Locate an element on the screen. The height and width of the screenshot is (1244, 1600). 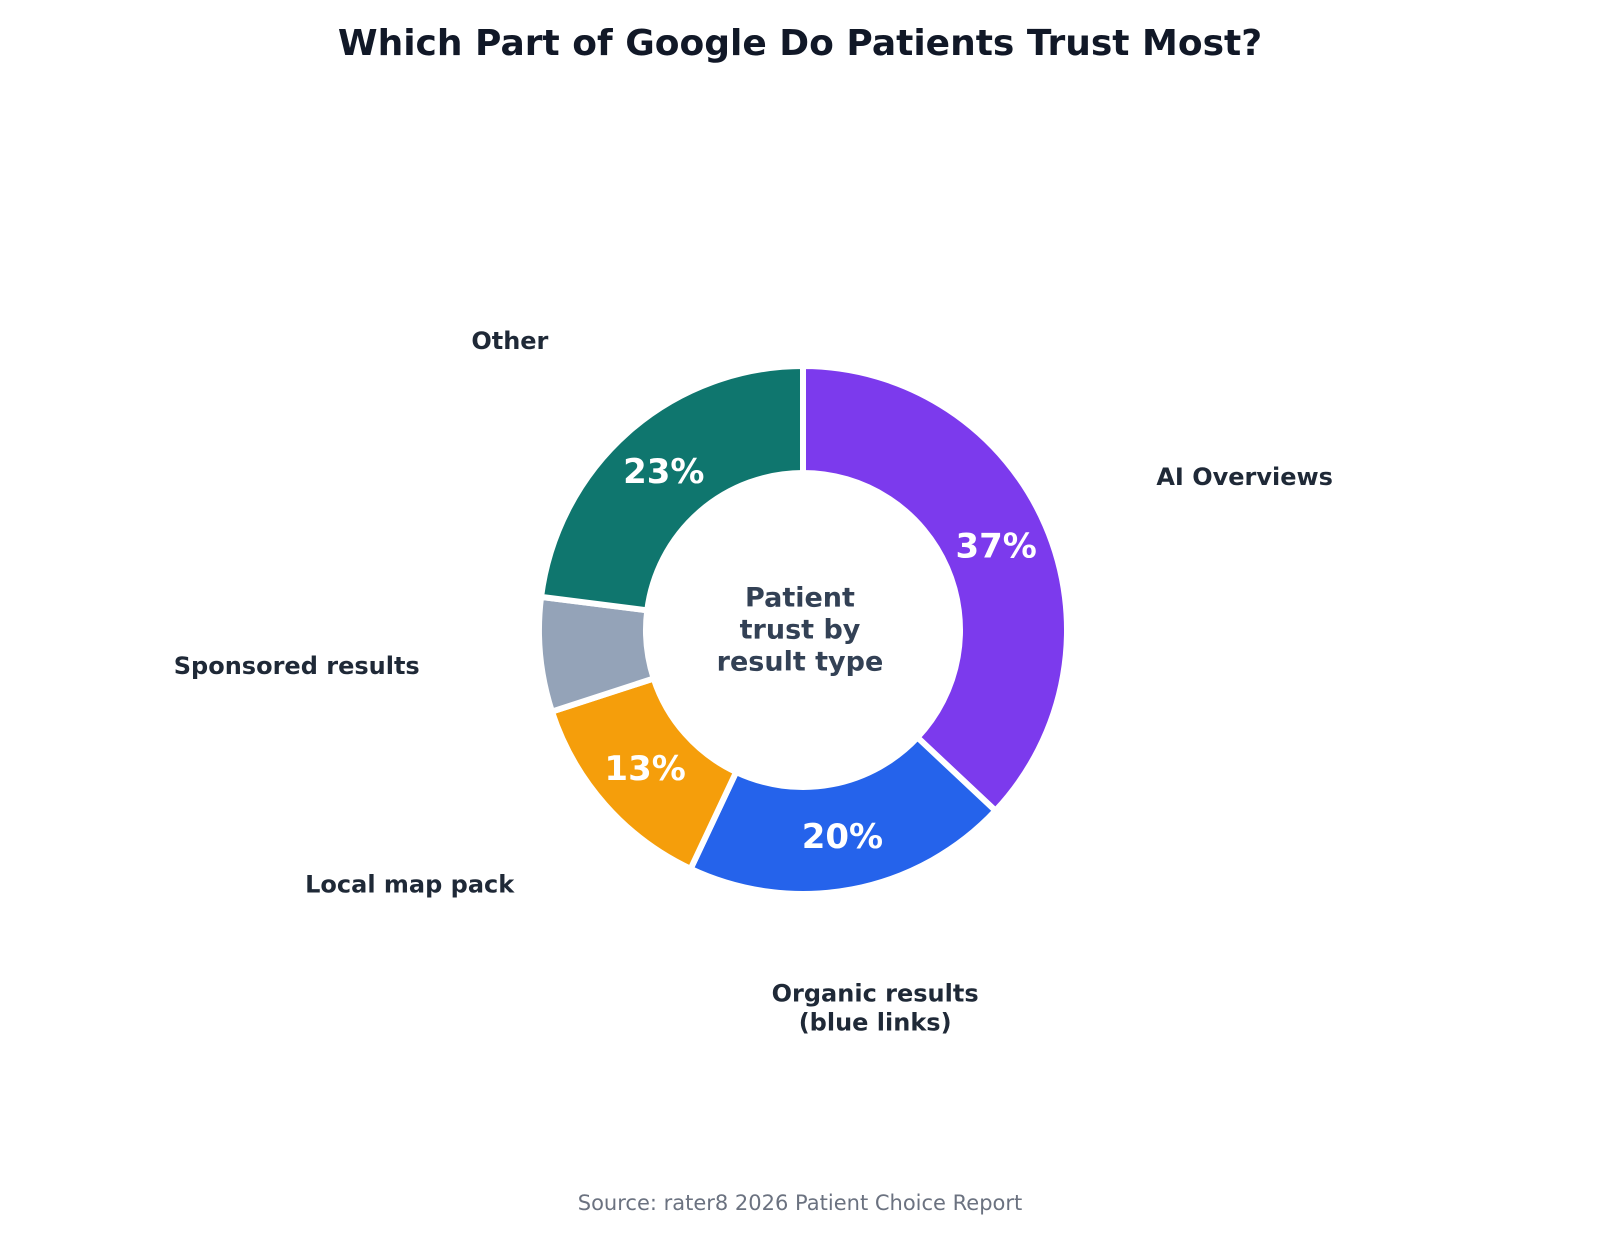
value-label-organic-results-blue-links: 20% is located at coordinates (842, 837).